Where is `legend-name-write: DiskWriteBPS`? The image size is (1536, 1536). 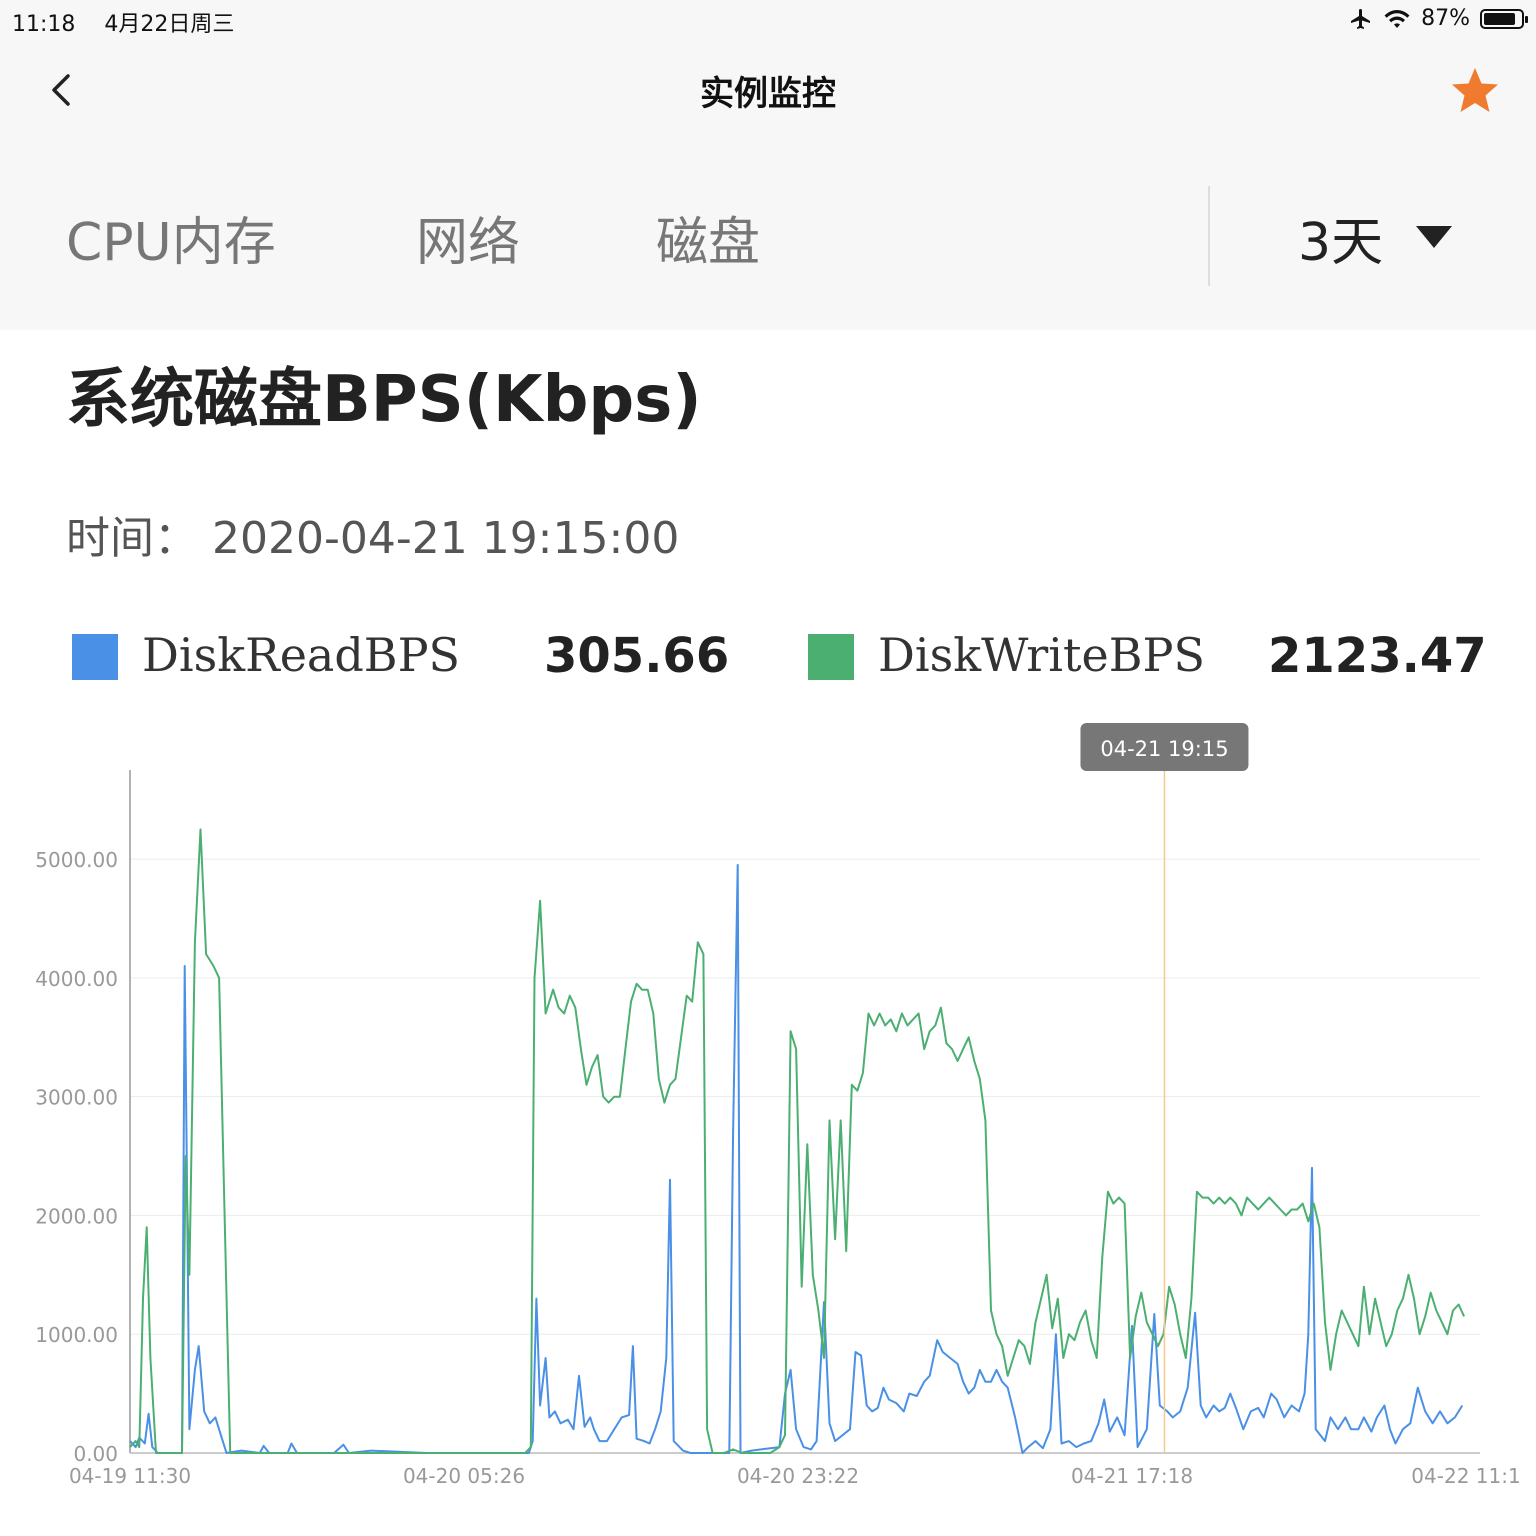 legend-name-write: DiskWriteBPS is located at coordinates (1041, 655).